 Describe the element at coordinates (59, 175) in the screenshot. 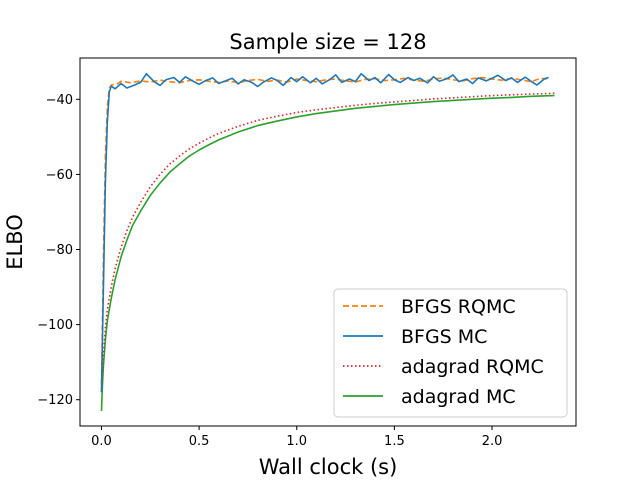

I see `y-tick-label: −60` at that location.